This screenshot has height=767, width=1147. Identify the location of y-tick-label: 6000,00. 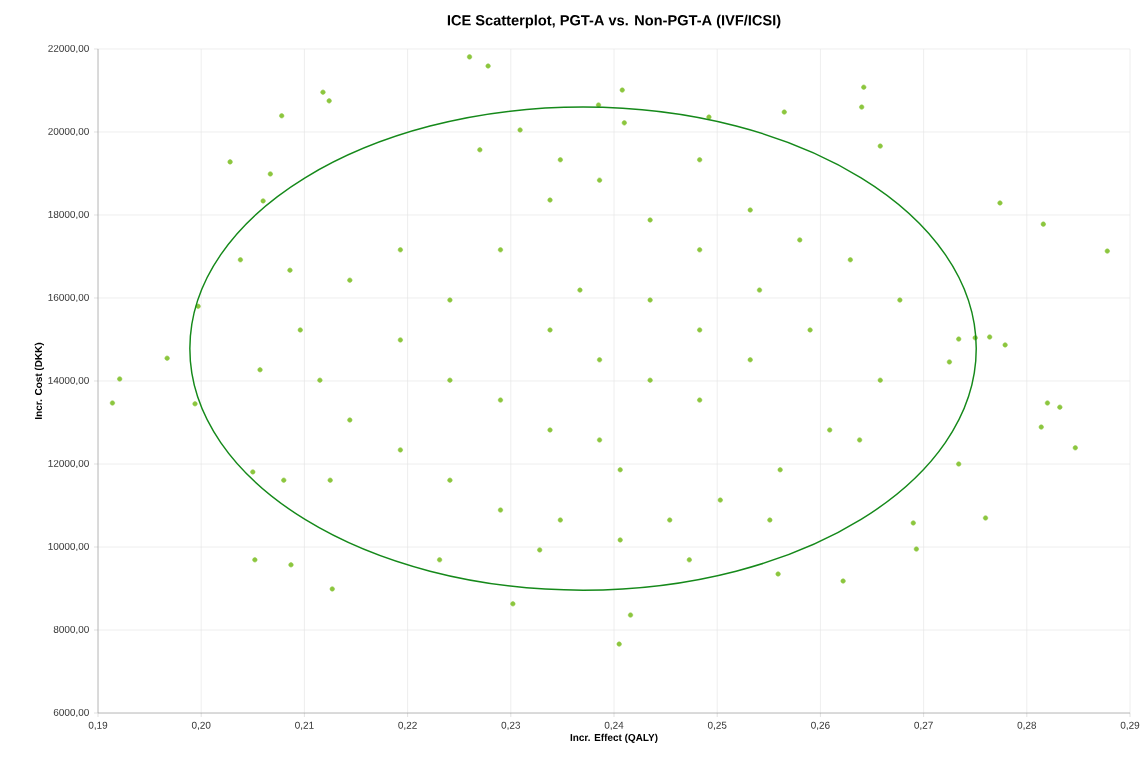
(71, 713).